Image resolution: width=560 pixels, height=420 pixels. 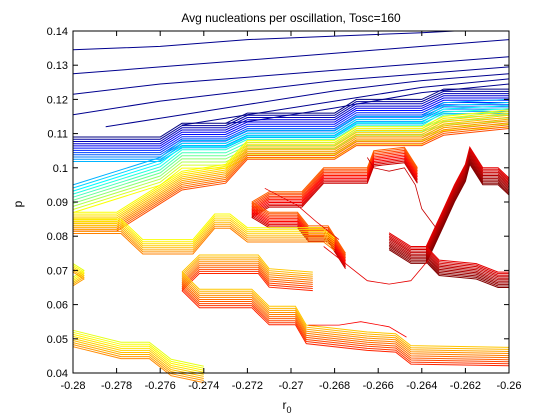 What do you see at coordinates (203, 386) in the screenshot?
I see `x-tick-label: -0.274` at bounding box center [203, 386].